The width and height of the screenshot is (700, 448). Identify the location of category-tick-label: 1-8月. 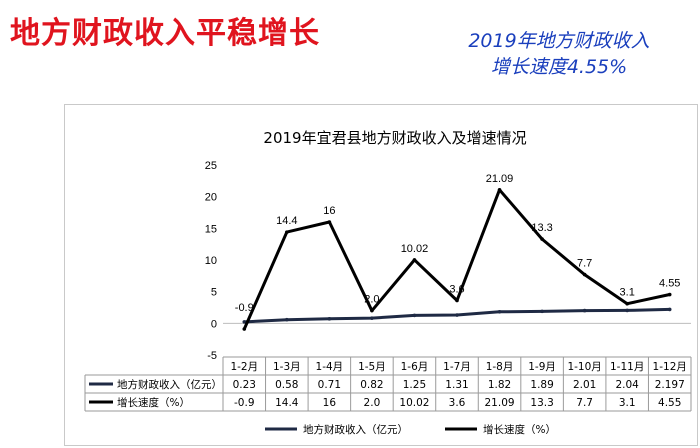
(500, 367).